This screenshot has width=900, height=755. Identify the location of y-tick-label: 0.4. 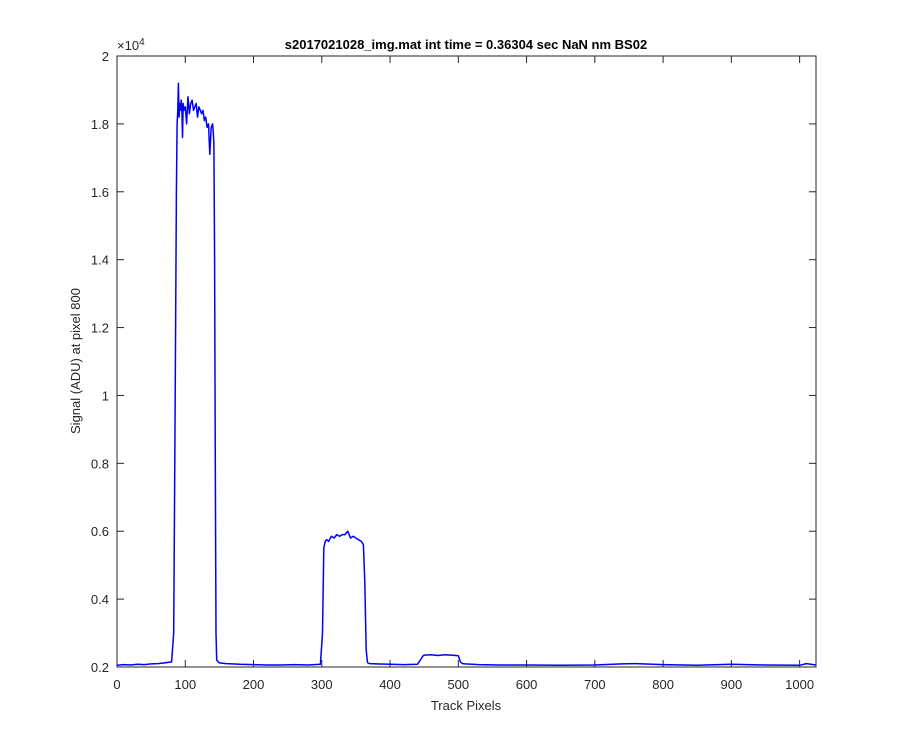
(100, 599).